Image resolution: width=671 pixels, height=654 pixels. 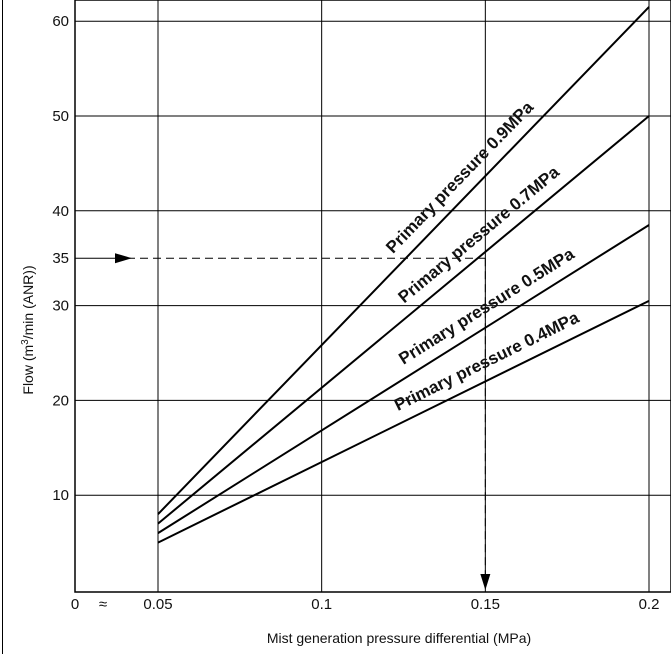 I want to click on x-tick-label: 0.2, so click(x=649, y=604).